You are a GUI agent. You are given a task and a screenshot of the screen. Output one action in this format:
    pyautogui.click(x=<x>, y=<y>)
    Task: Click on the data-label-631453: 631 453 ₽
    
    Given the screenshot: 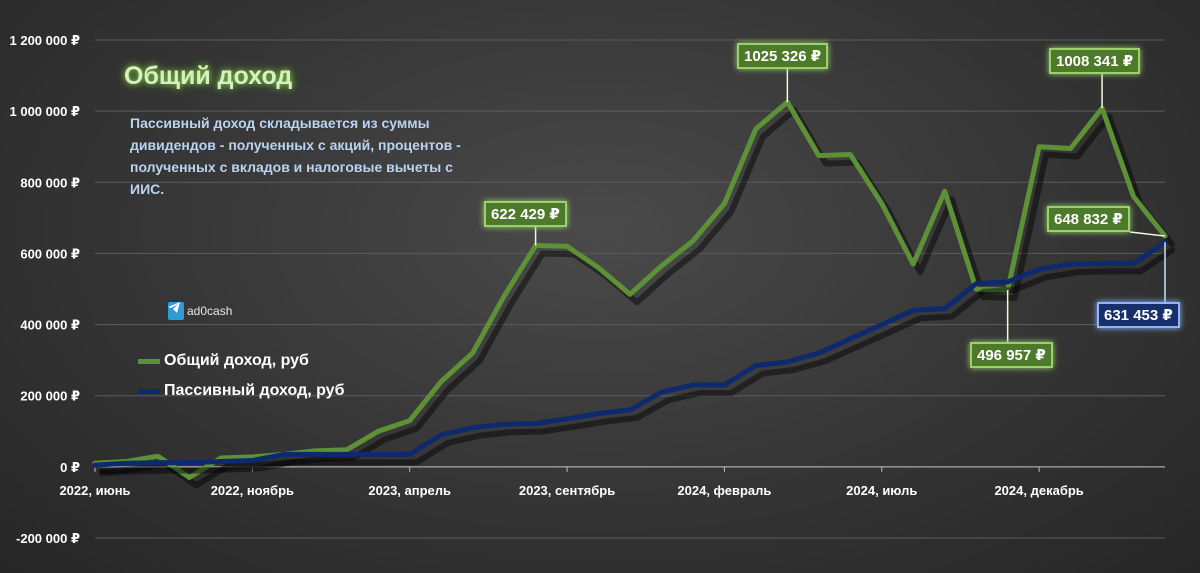 What is the action you would take?
    pyautogui.click(x=1138, y=315)
    